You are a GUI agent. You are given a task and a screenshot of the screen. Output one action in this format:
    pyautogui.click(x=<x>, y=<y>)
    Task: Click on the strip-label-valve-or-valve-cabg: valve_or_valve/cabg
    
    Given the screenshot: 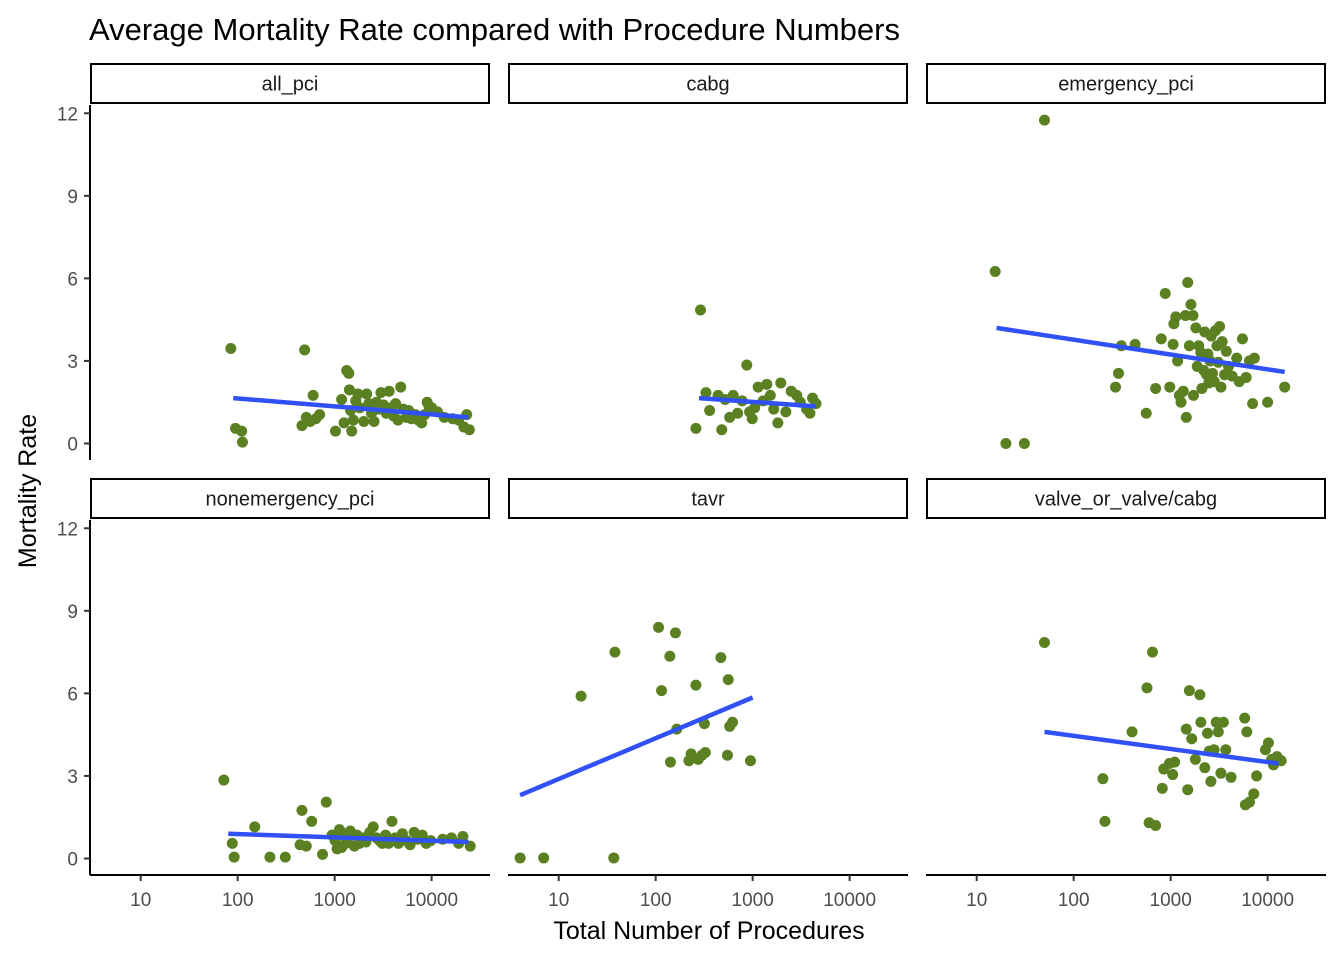 What is the action you would take?
    pyautogui.click(x=1126, y=500)
    